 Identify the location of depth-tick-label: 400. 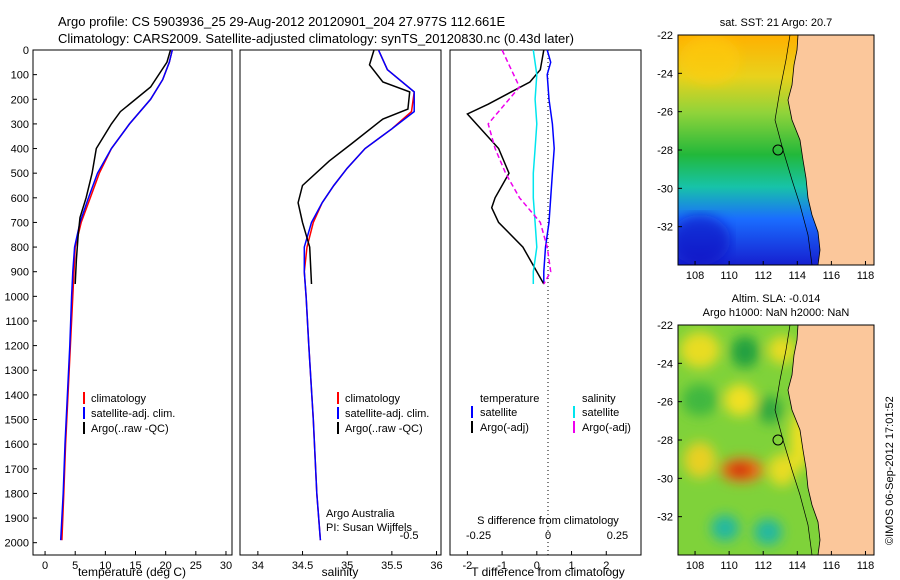
(20, 150).